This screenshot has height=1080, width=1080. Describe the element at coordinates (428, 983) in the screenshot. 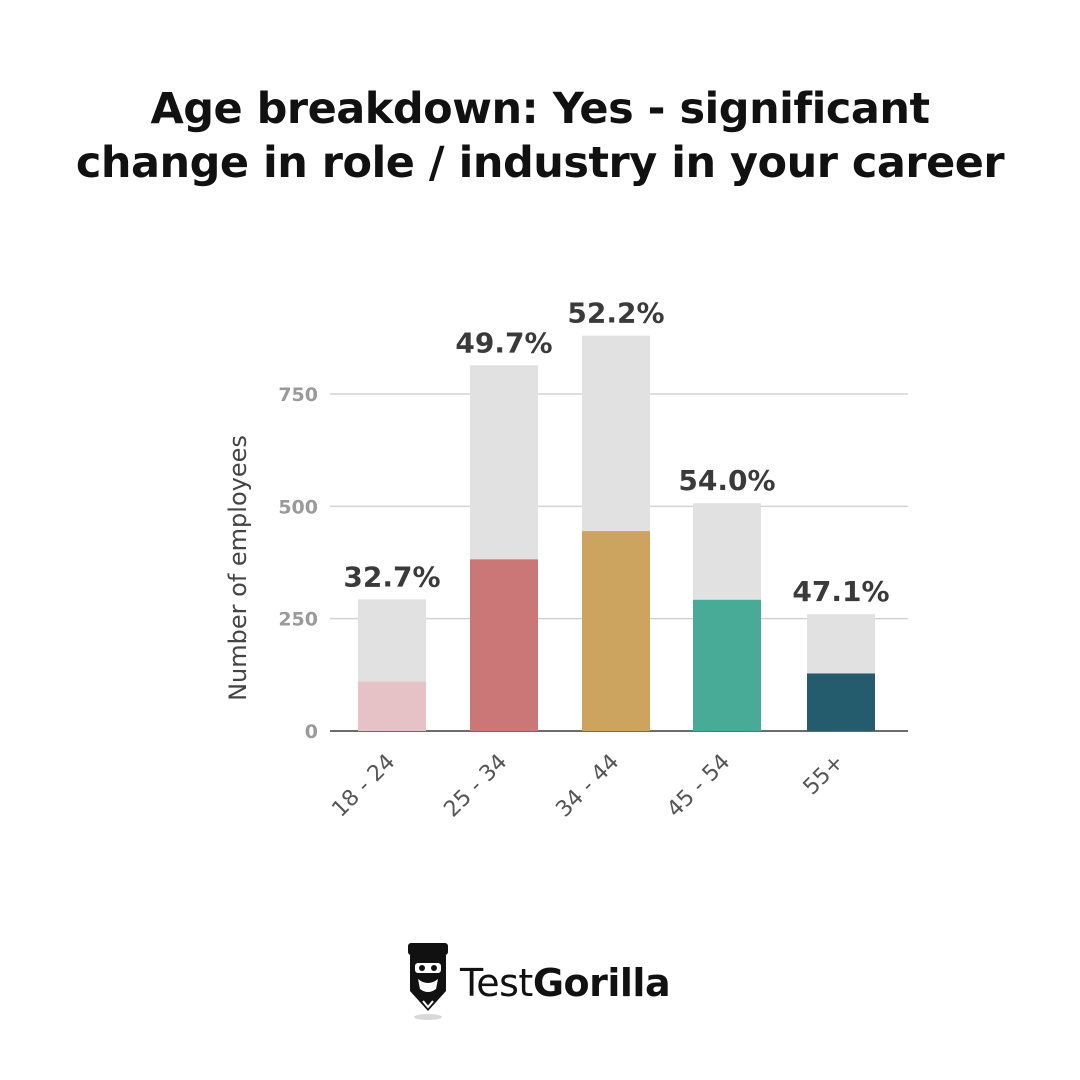

I see `gorilla-pencil-icon` at that location.